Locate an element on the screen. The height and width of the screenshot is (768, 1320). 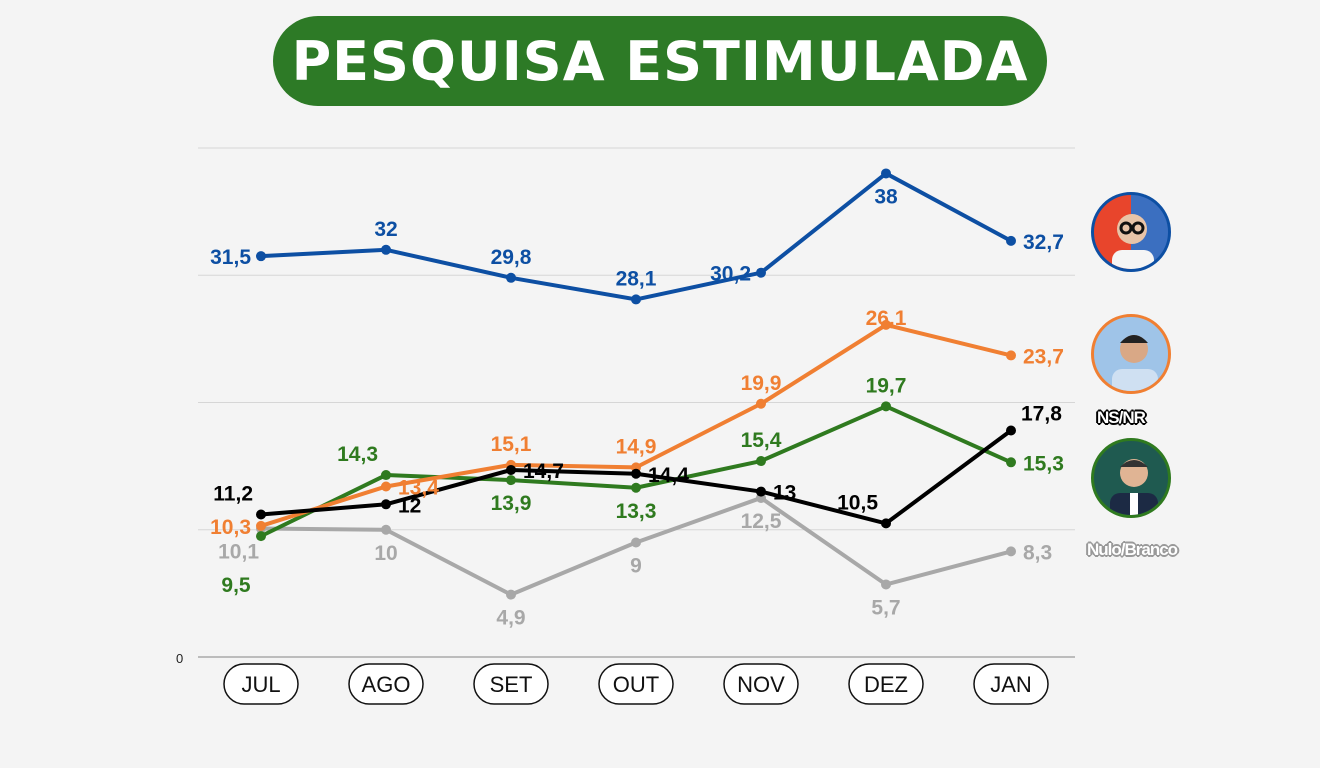
chart-title: PESQUISA ESTIMULADA is located at coordinates (660, 61).